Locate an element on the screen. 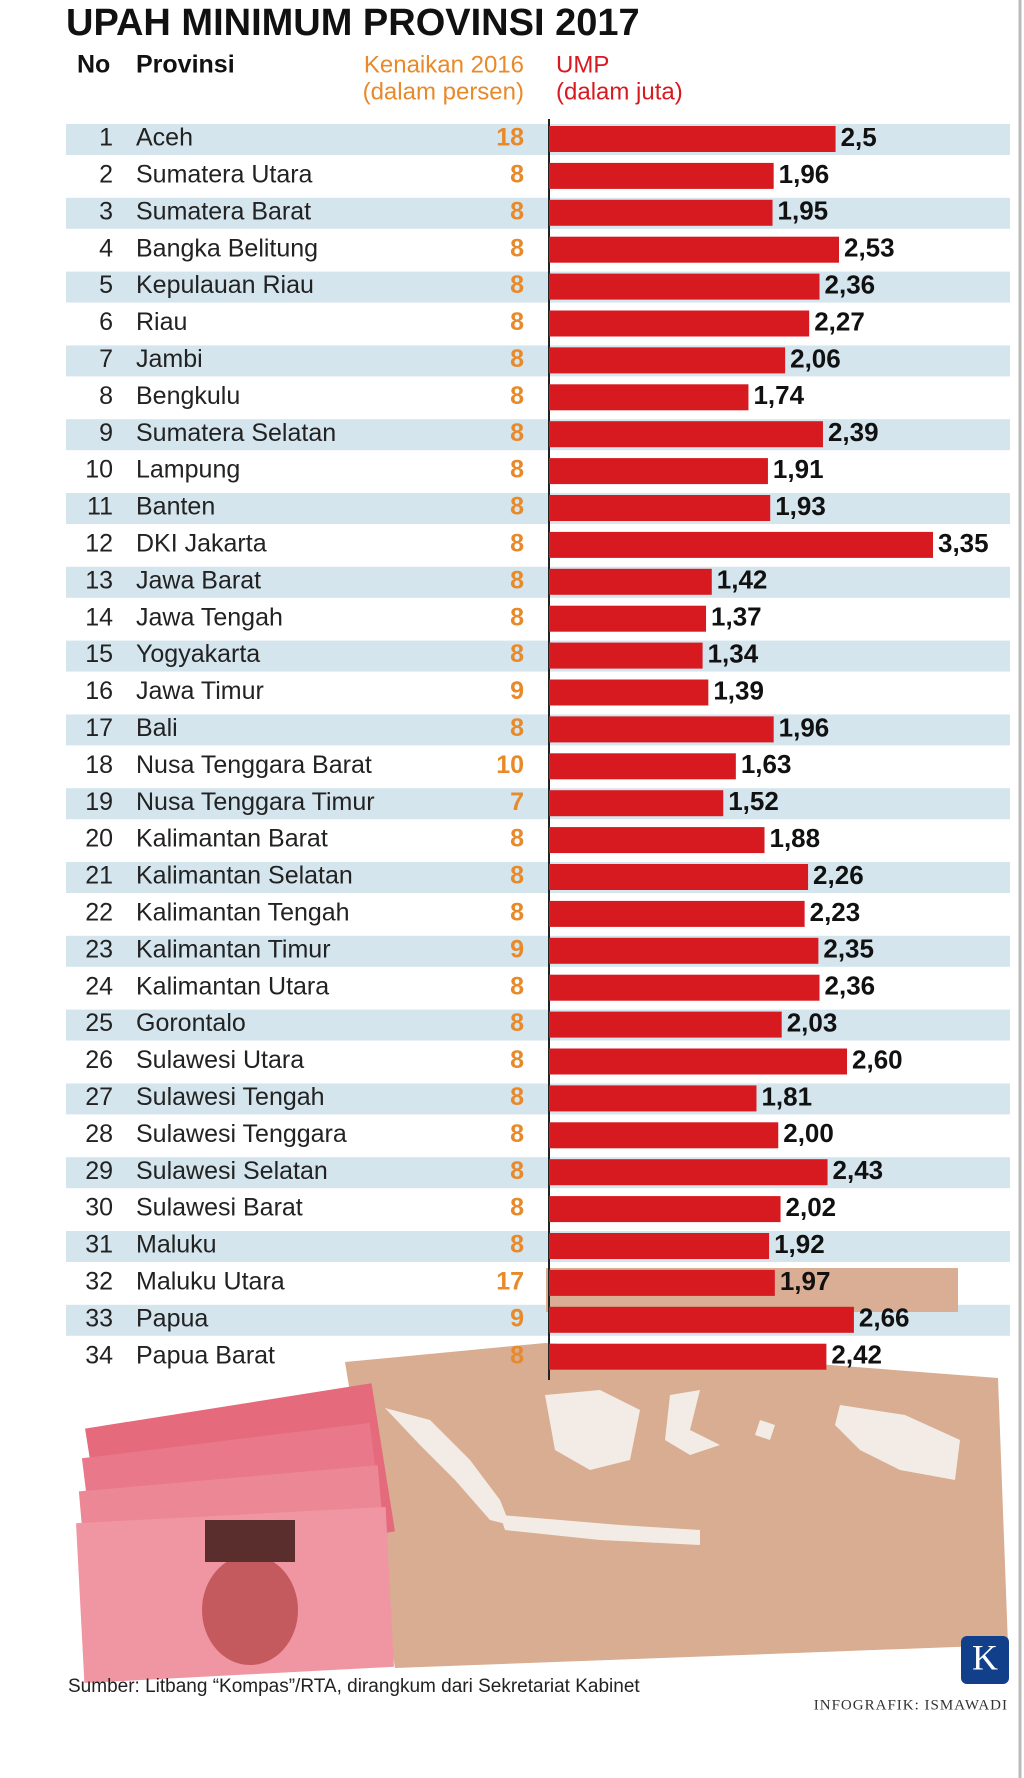 The image size is (1024, 1778). header-no: No is located at coordinates (93, 65).